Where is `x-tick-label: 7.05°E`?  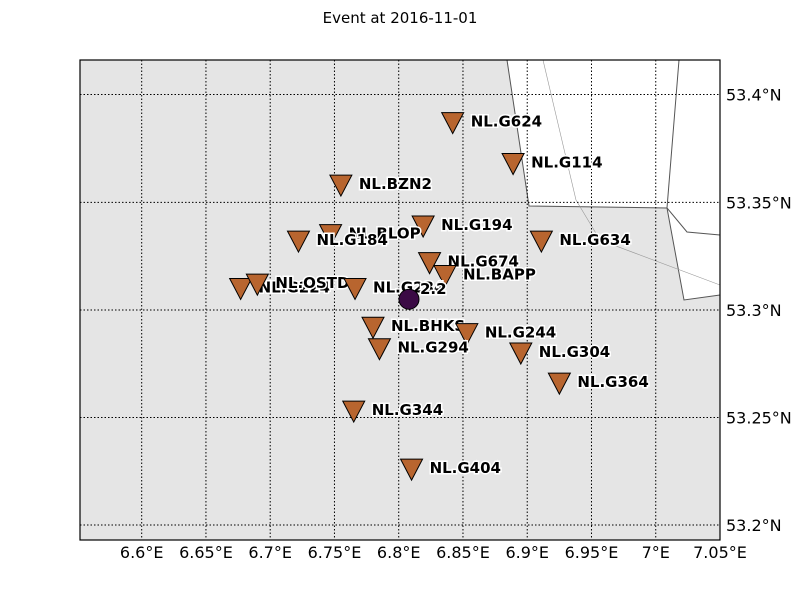
x-tick-label: 7.05°E is located at coordinates (720, 552).